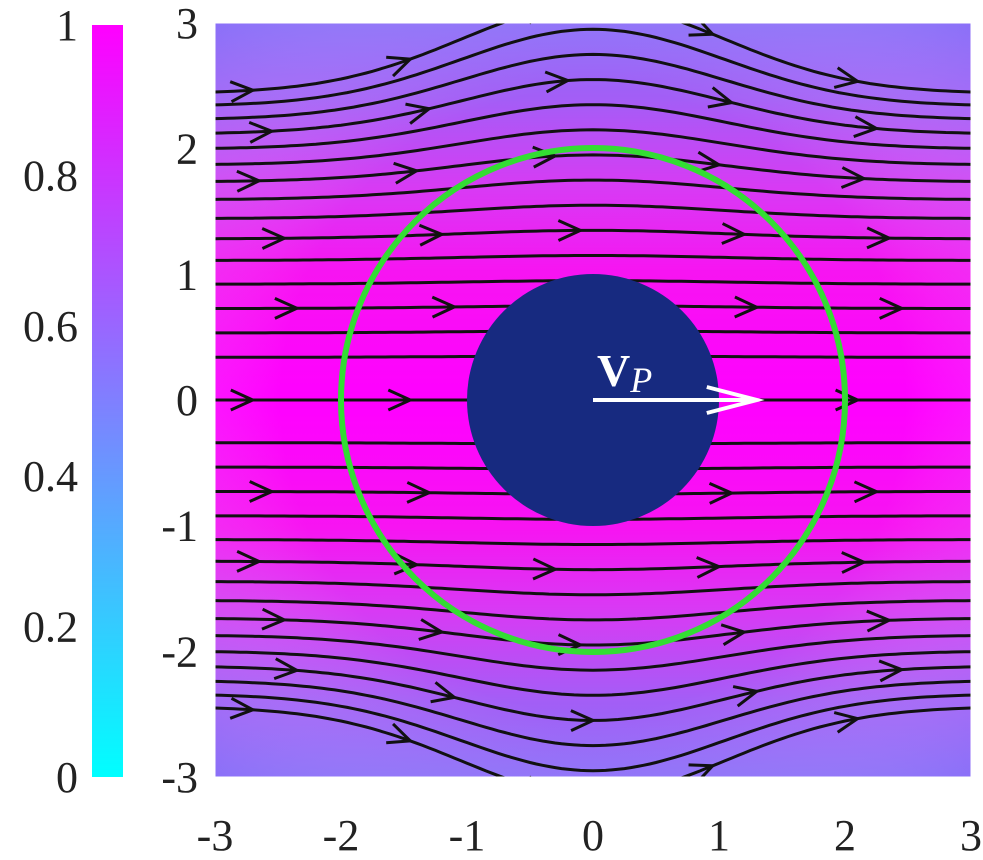  What do you see at coordinates (50, 401) in the screenshot?
I see `colorbar-ticks: 0 0.2 0.4 0.6 0.8 1` at bounding box center [50, 401].